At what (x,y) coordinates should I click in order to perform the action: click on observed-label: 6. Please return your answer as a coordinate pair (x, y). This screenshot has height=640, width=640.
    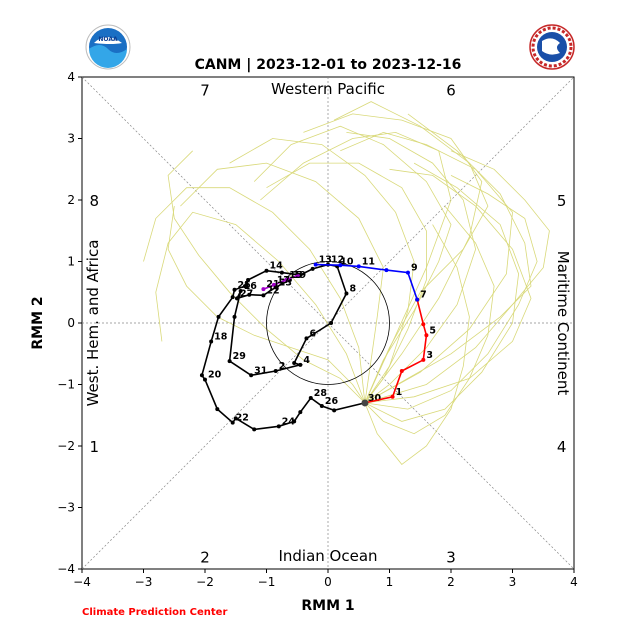
    Looking at the image, I should click on (312, 333).